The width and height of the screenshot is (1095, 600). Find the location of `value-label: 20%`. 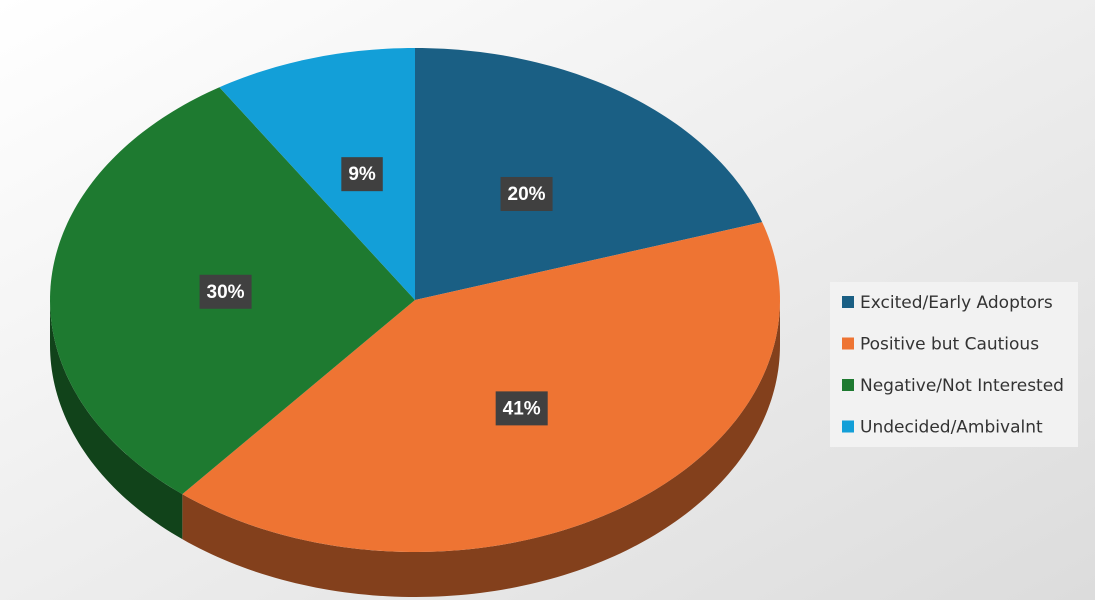

value-label: 20% is located at coordinates (527, 194).